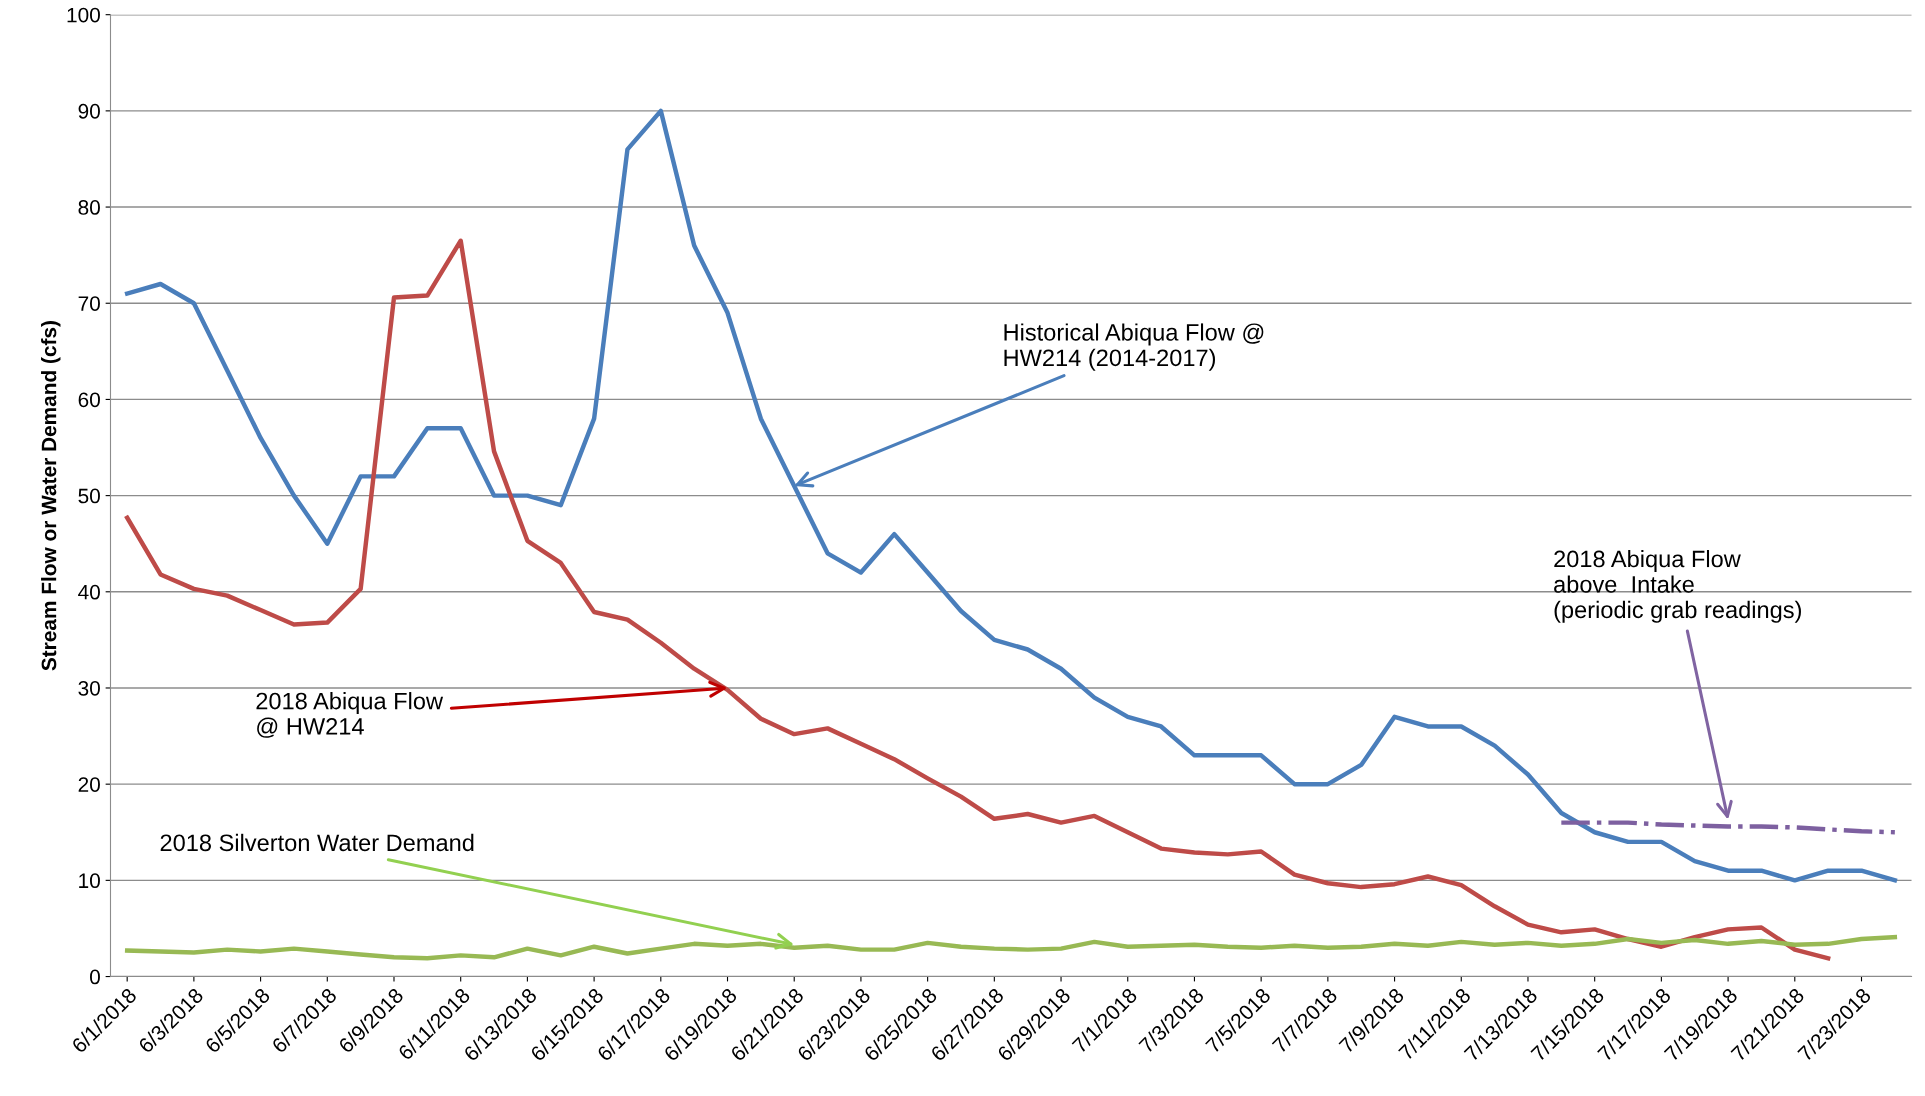 This screenshot has width=1925, height=1096. Describe the element at coordinates (95, 977) in the screenshot. I see `y-tick-label: 0` at that location.